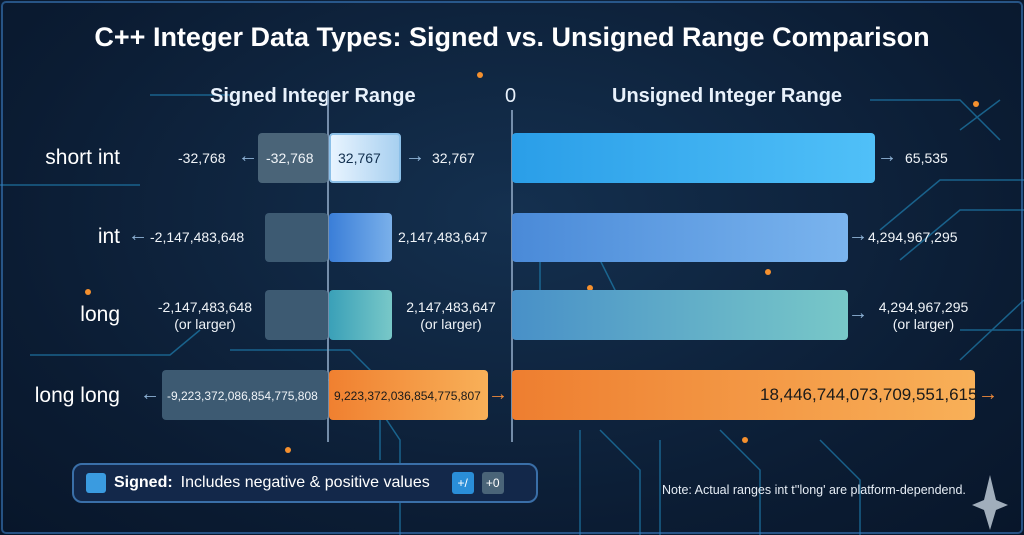  Describe the element at coordinates (205, 307) in the screenshot. I see `signed-min-value: -2,147,483,648` at that location.